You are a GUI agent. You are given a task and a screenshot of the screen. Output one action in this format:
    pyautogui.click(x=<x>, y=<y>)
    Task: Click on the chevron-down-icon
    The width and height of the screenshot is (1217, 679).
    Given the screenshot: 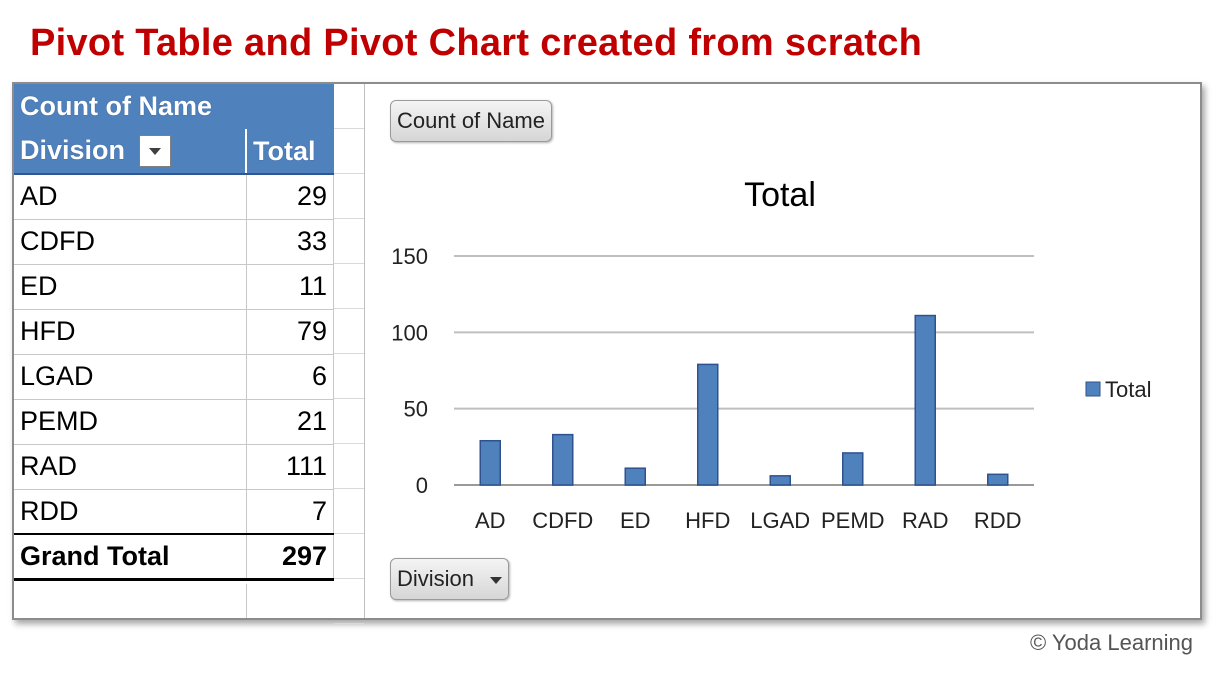 What is the action you would take?
    pyautogui.click(x=496, y=580)
    